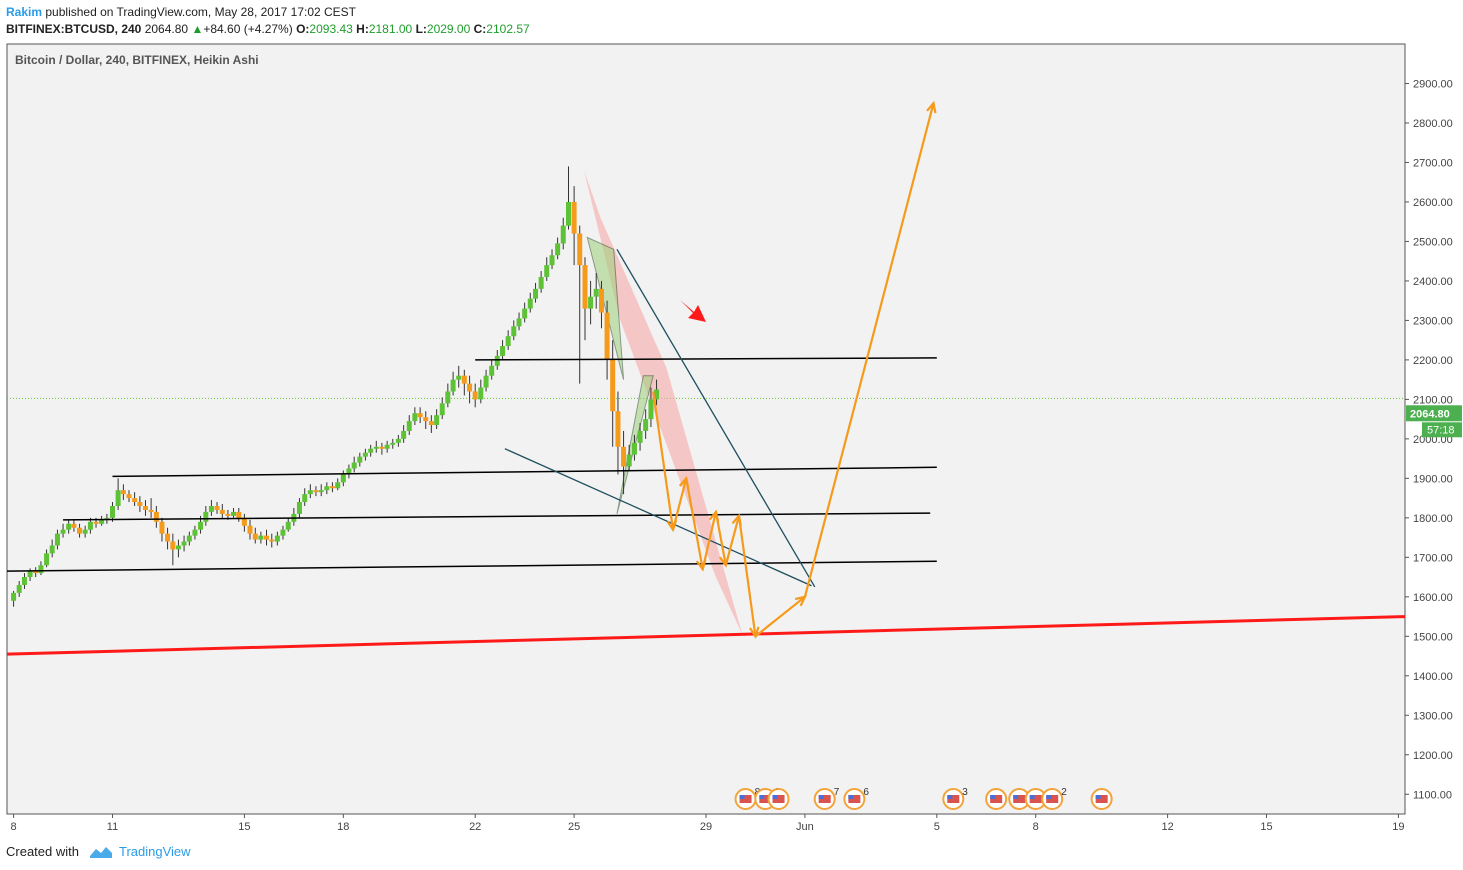  Describe the element at coordinates (706, 635) in the screenshot. I see `long-term-trend-line` at that location.